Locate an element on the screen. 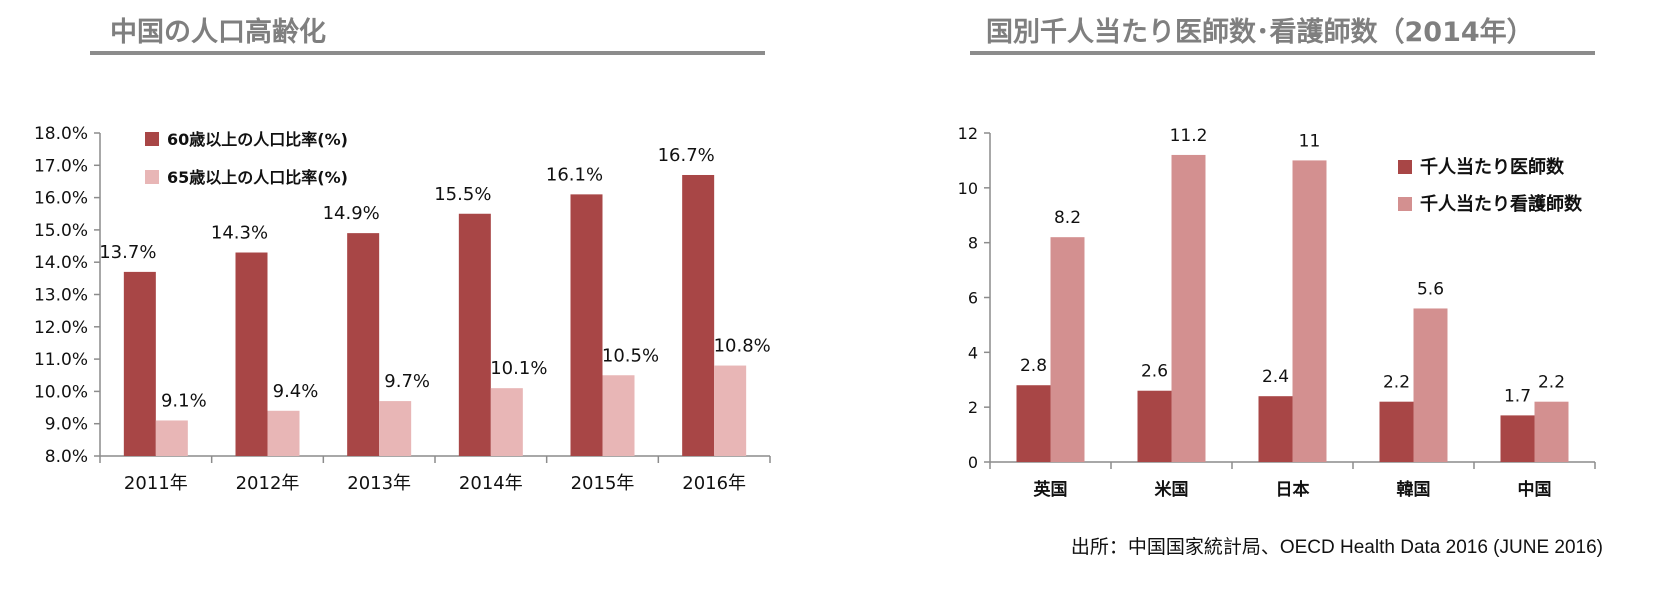 This screenshot has width=1675, height=591. right-chart-title: 国別千人当たり医師数･看護師数（2014年） is located at coordinates (1260, 32).